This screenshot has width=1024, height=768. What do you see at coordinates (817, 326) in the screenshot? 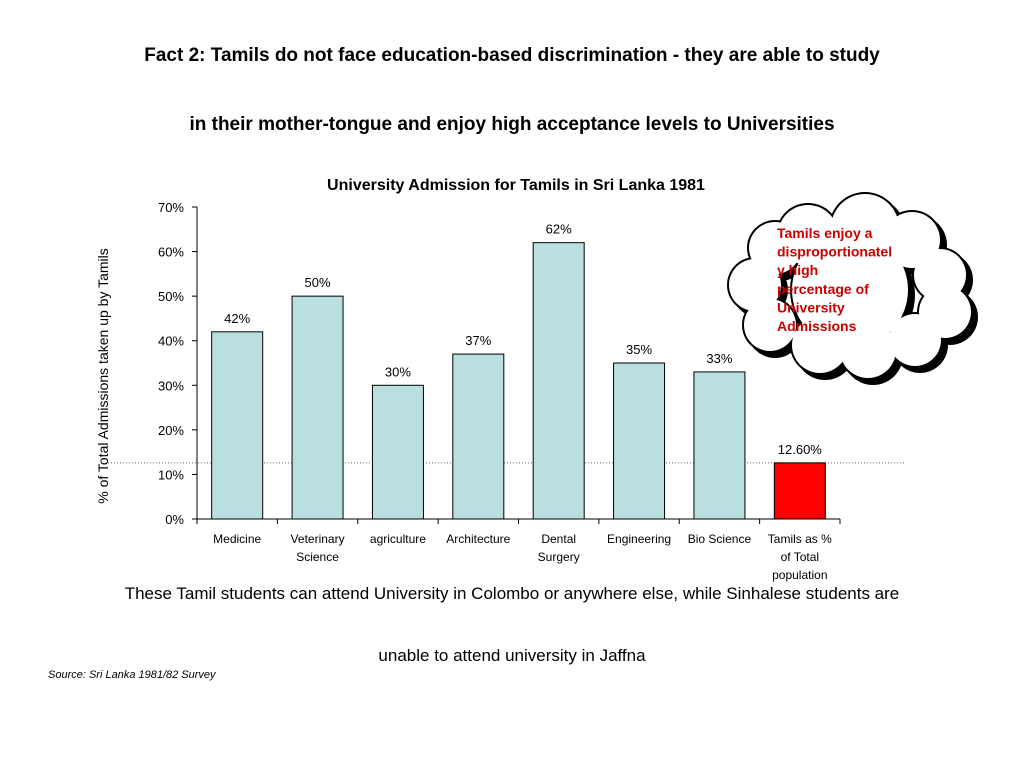
I see `callout-text-line: Admissions` at bounding box center [817, 326].